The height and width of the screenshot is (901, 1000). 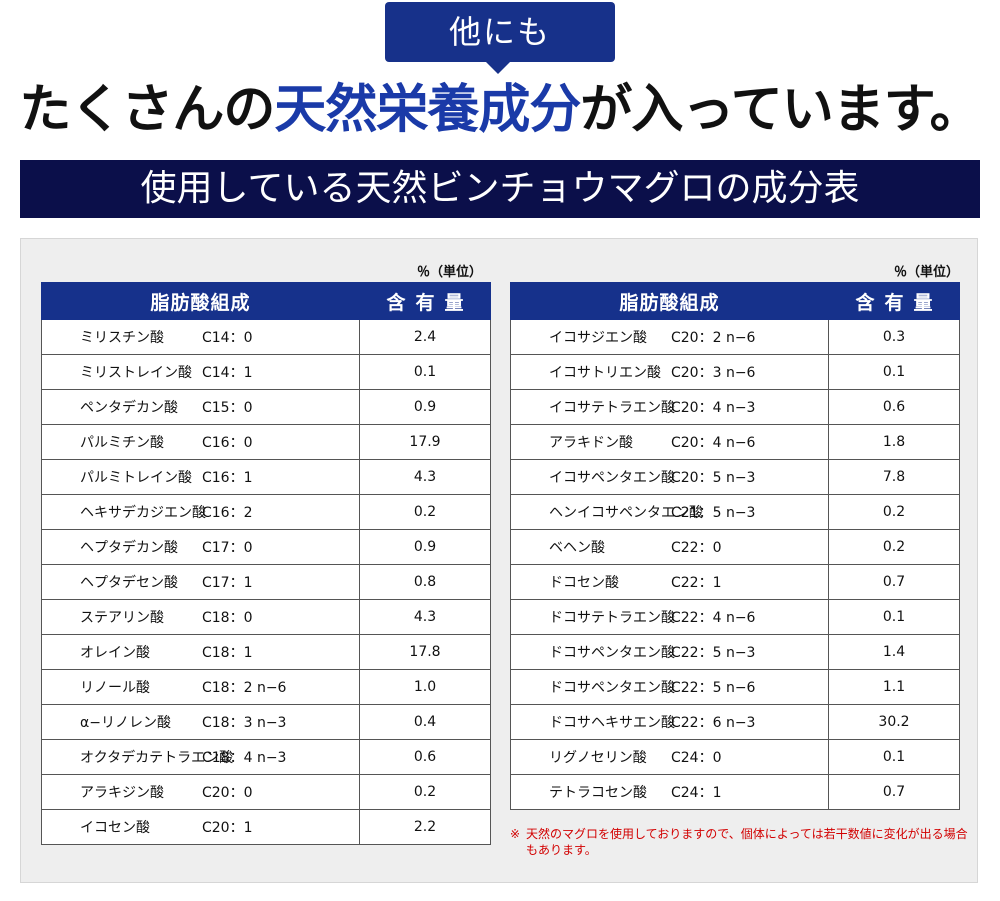 What do you see at coordinates (450, 272) in the screenshot?
I see `unit-label-left: ％（単位）` at bounding box center [450, 272].